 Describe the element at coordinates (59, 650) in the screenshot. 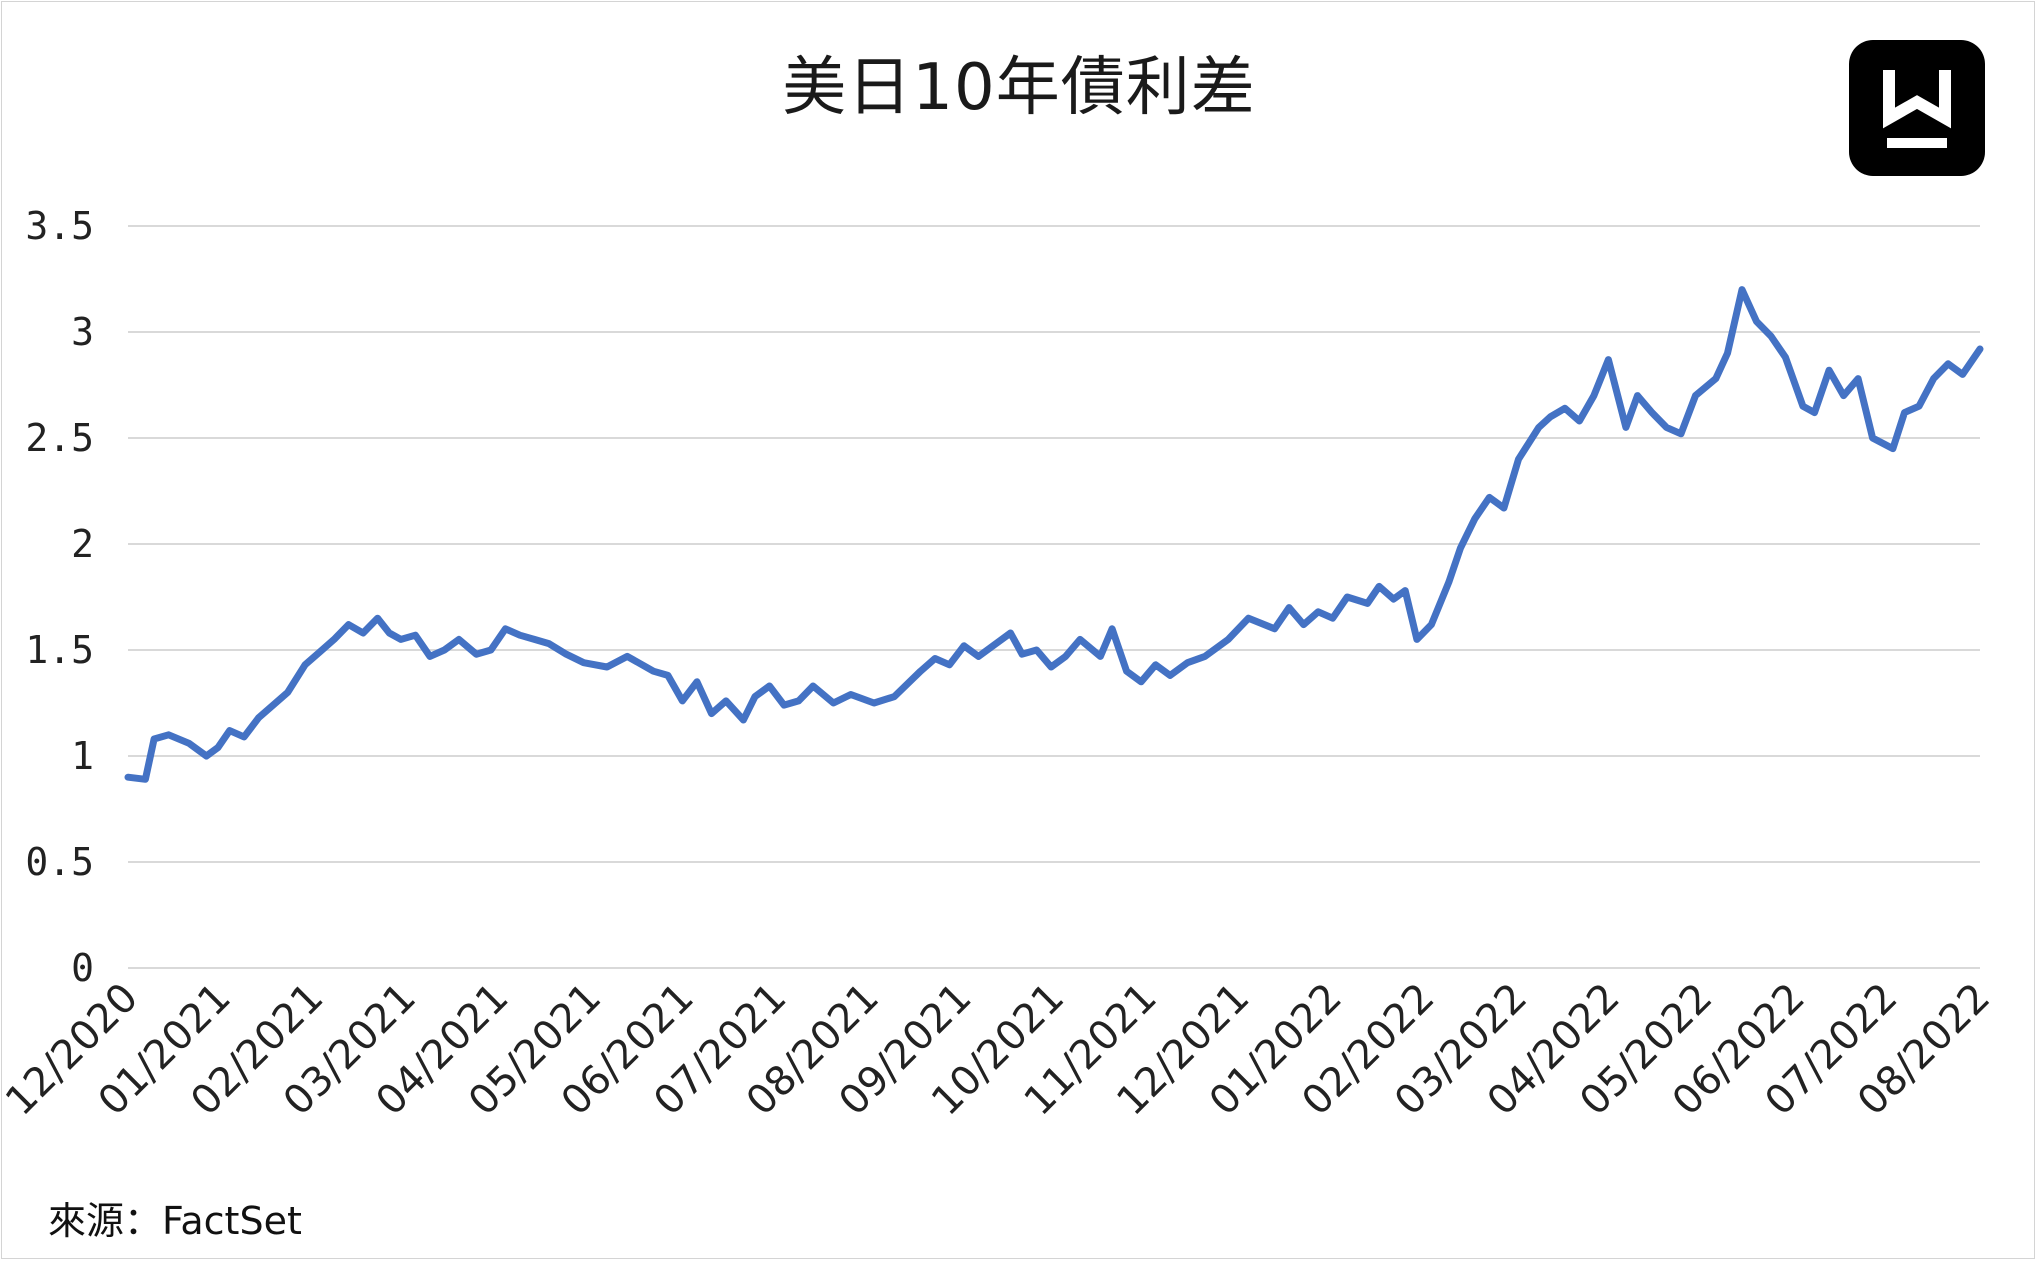

I see `y-tick-label: 1.5` at that location.